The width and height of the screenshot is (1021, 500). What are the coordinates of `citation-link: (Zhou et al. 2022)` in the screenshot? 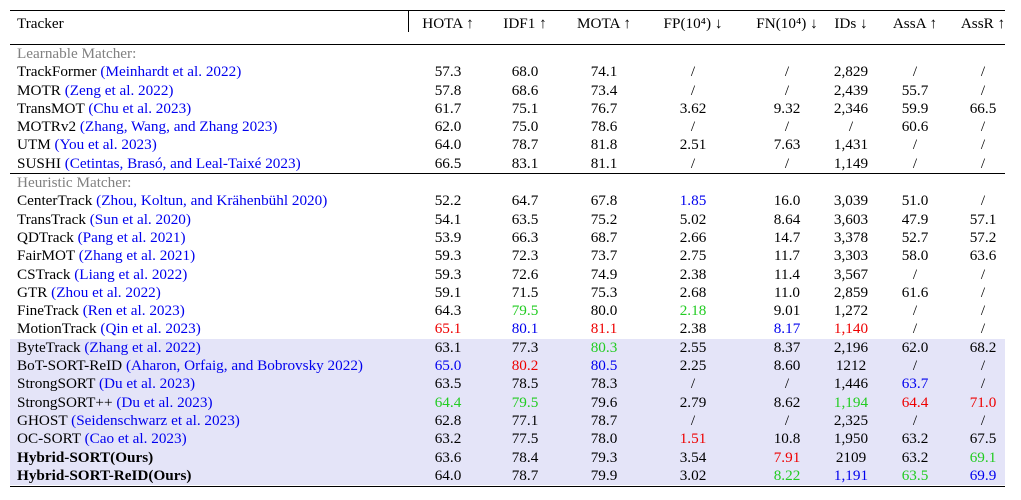 It's located at (106, 292).